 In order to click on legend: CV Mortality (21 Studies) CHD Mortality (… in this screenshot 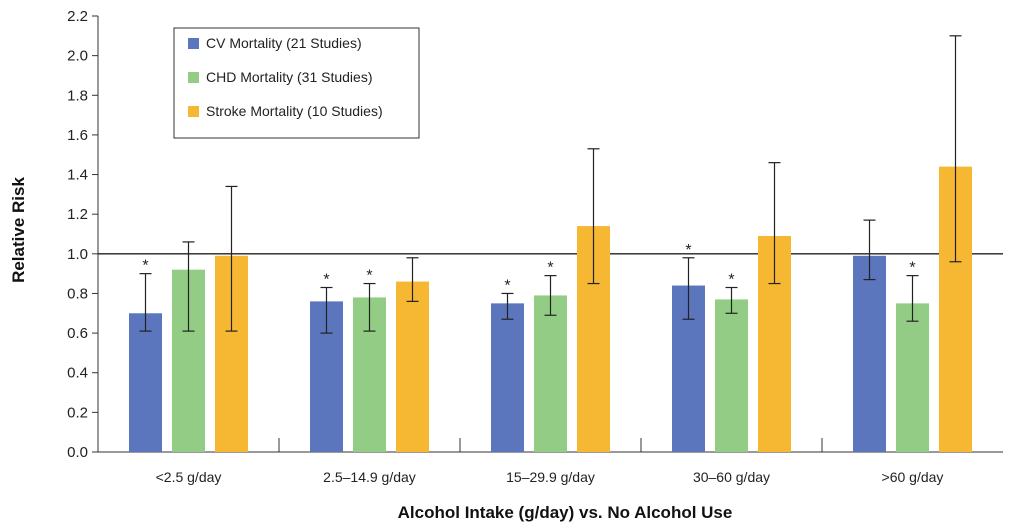, I will do `click(296, 83)`.